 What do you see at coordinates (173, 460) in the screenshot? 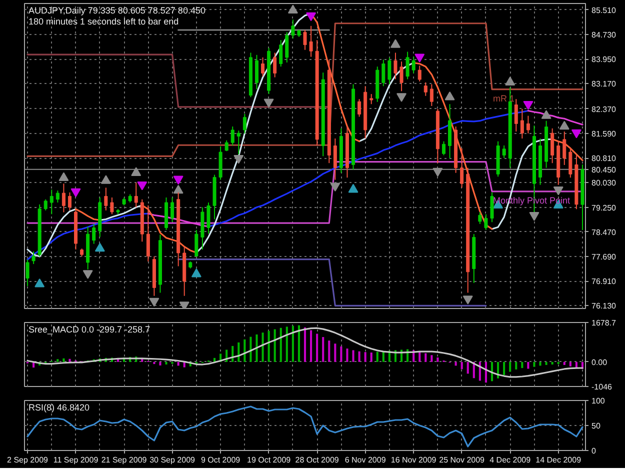
I see `x-tick-label: 30 Sep 2009` at bounding box center [173, 460].